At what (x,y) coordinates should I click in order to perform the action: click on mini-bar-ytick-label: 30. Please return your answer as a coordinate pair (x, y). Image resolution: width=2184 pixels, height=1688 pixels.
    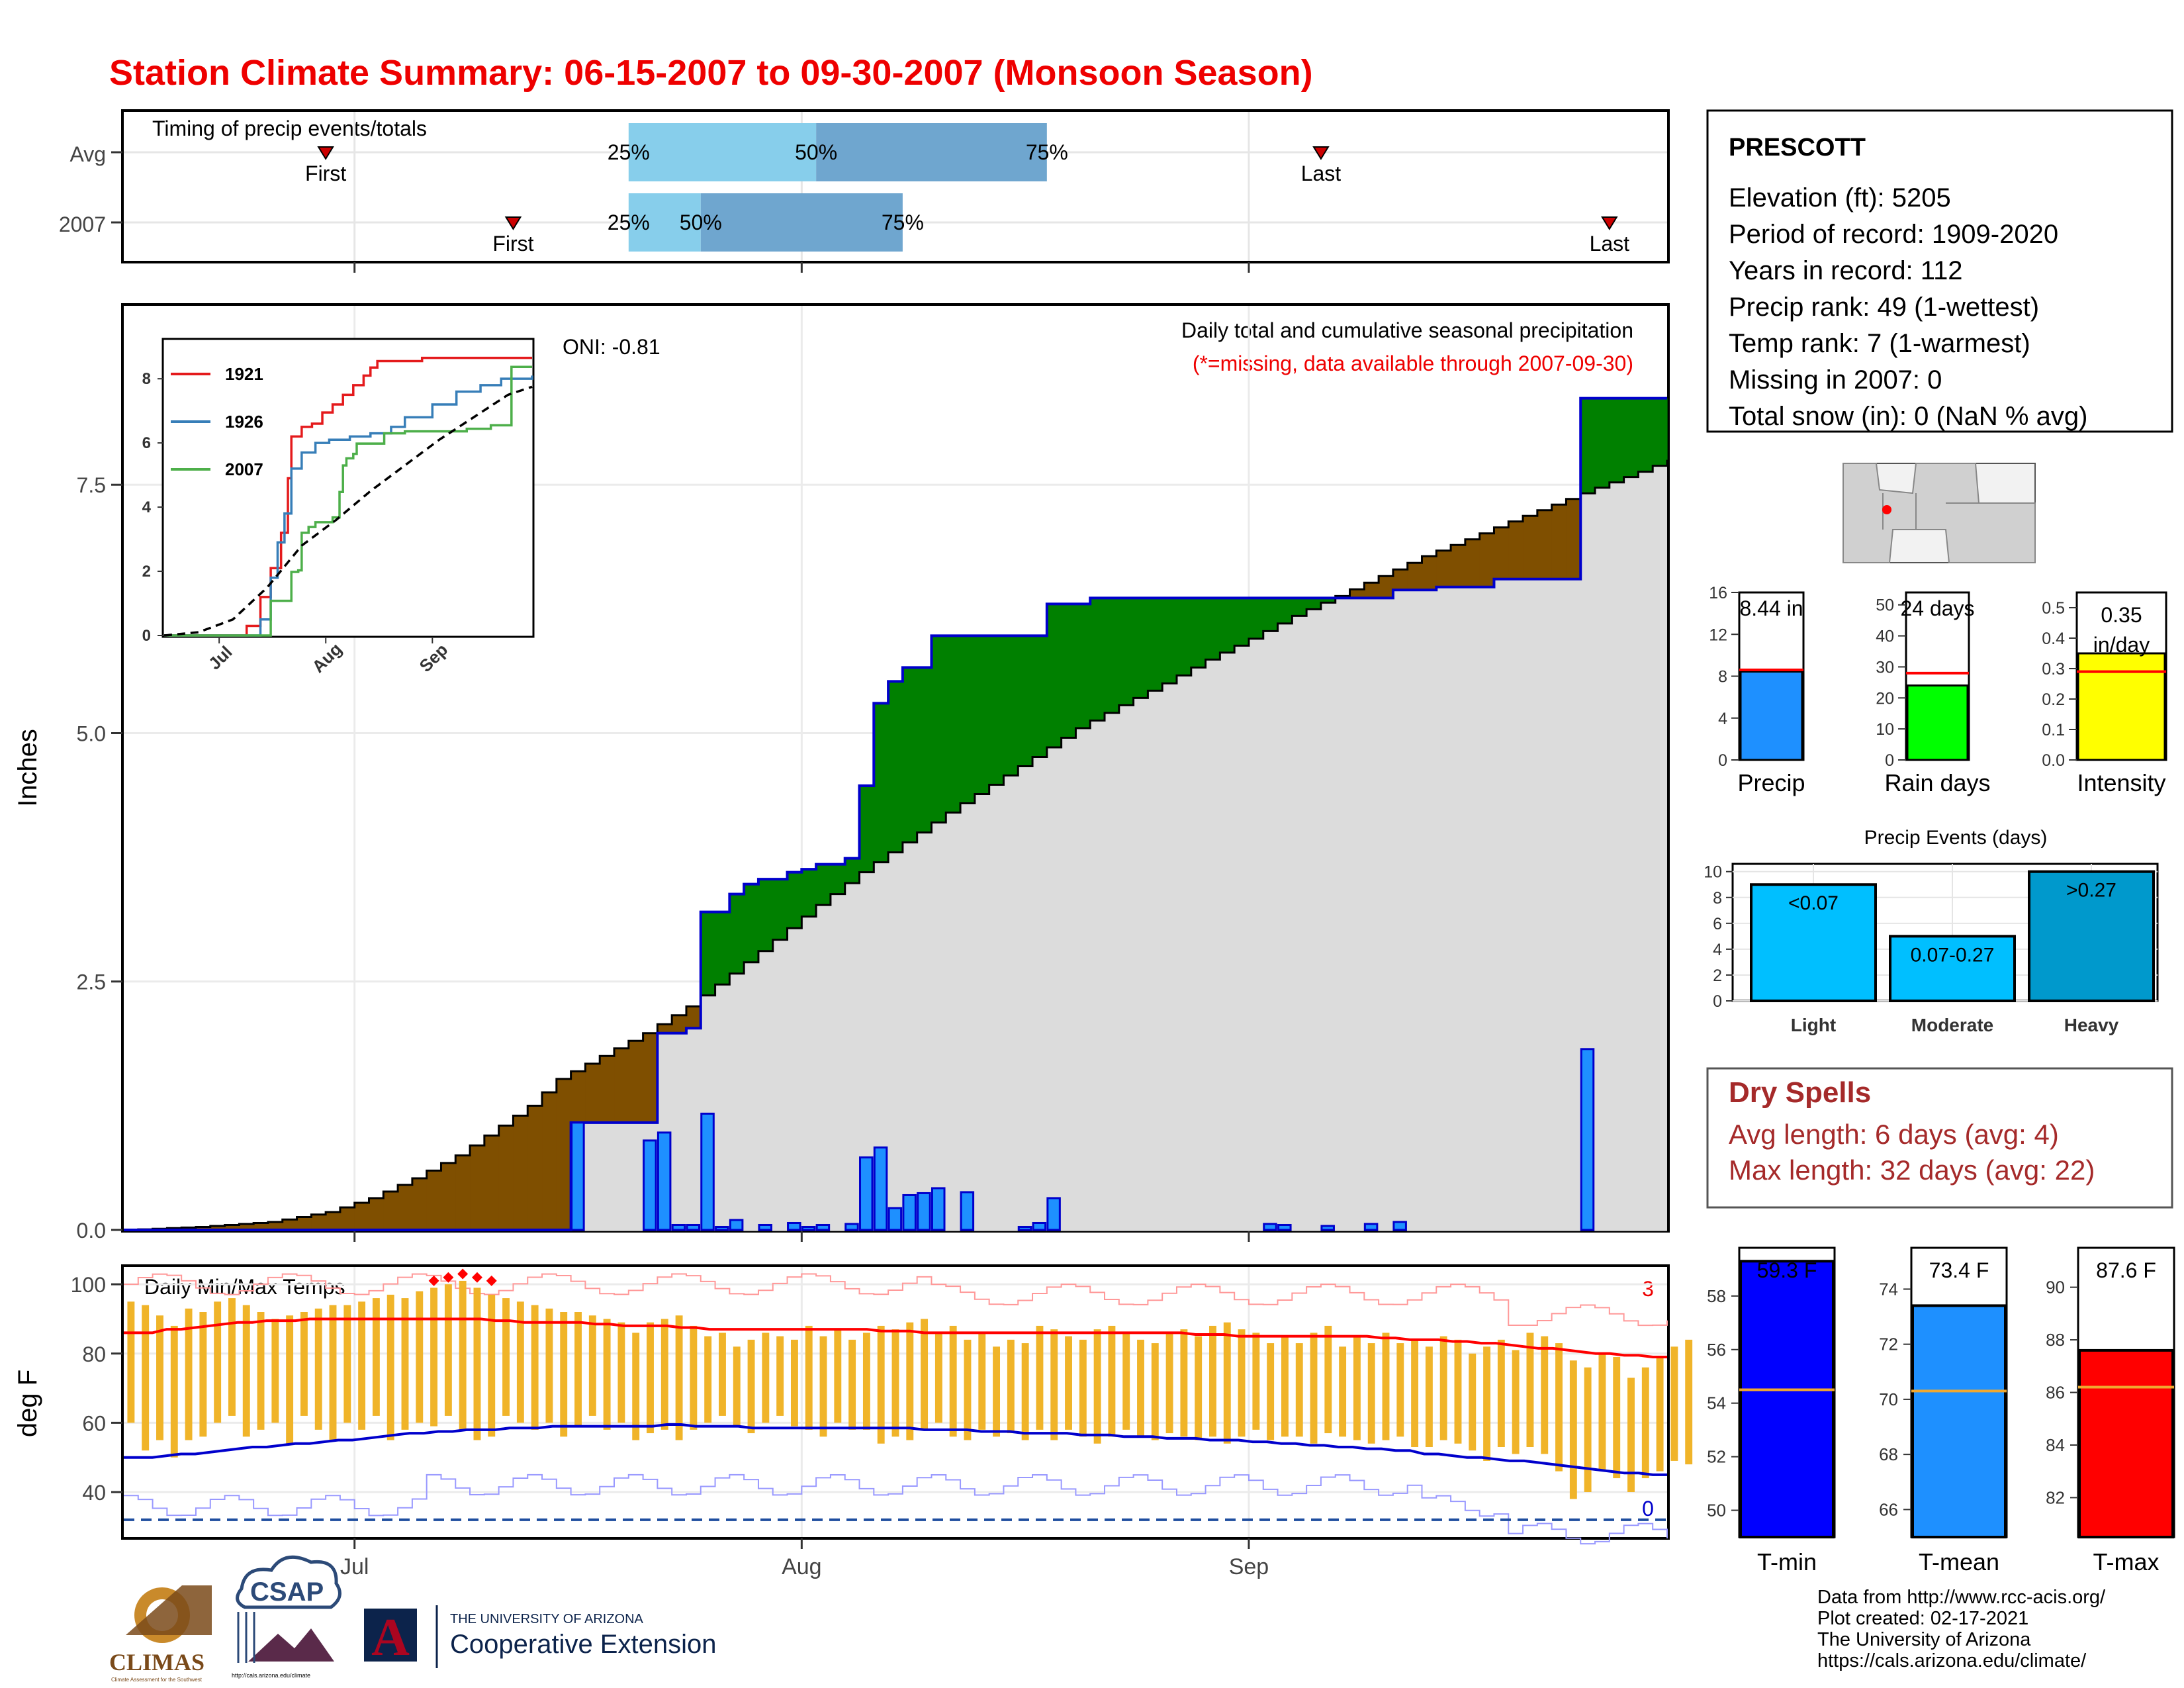
    Looking at the image, I should click on (1885, 667).